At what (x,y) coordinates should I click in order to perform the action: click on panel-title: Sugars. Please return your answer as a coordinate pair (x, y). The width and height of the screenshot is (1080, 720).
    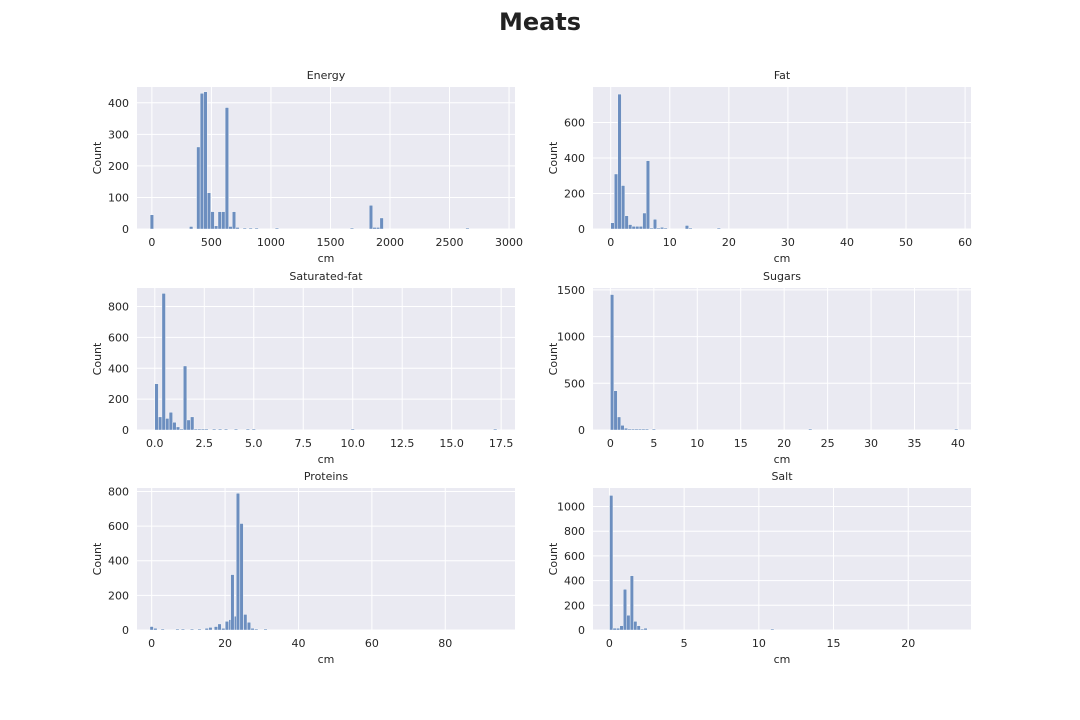
    Looking at the image, I should click on (782, 276).